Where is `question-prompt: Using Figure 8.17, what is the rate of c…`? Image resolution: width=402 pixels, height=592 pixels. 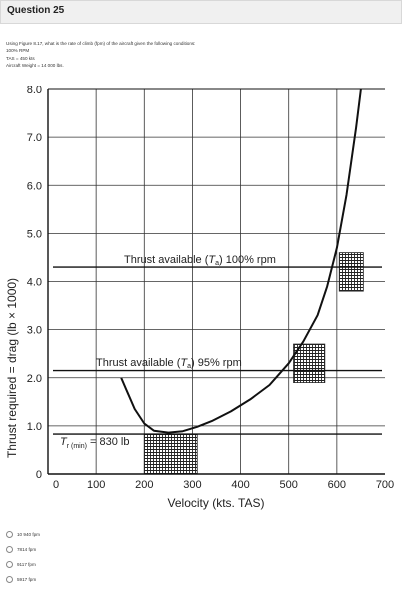 question-prompt: Using Figure 8.17, what is the rate of c… is located at coordinates (100, 55).